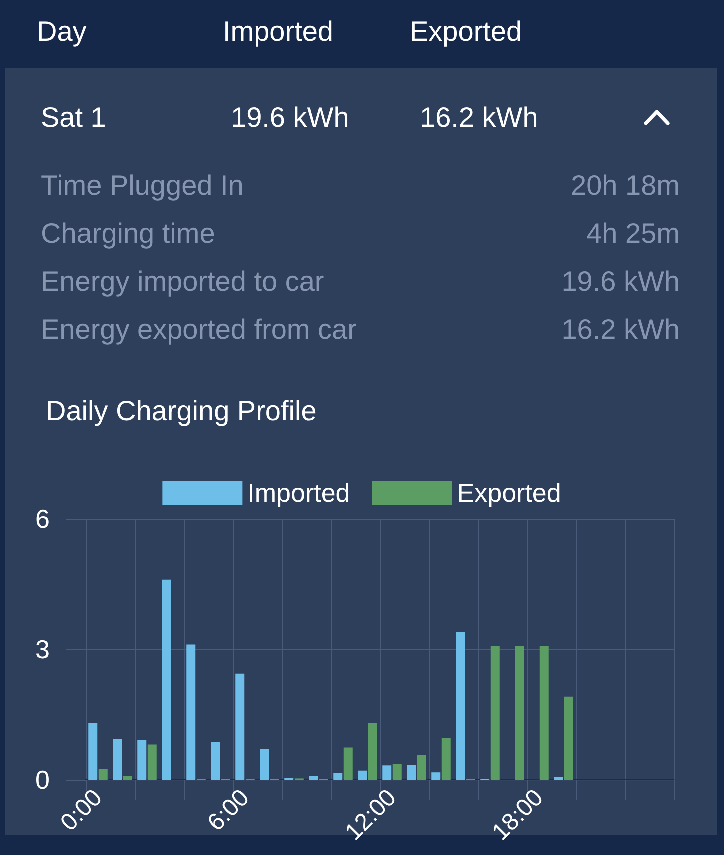 The image size is (724, 855). What do you see at coordinates (182, 282) in the screenshot?
I see `text: Energy imported to car` at bounding box center [182, 282].